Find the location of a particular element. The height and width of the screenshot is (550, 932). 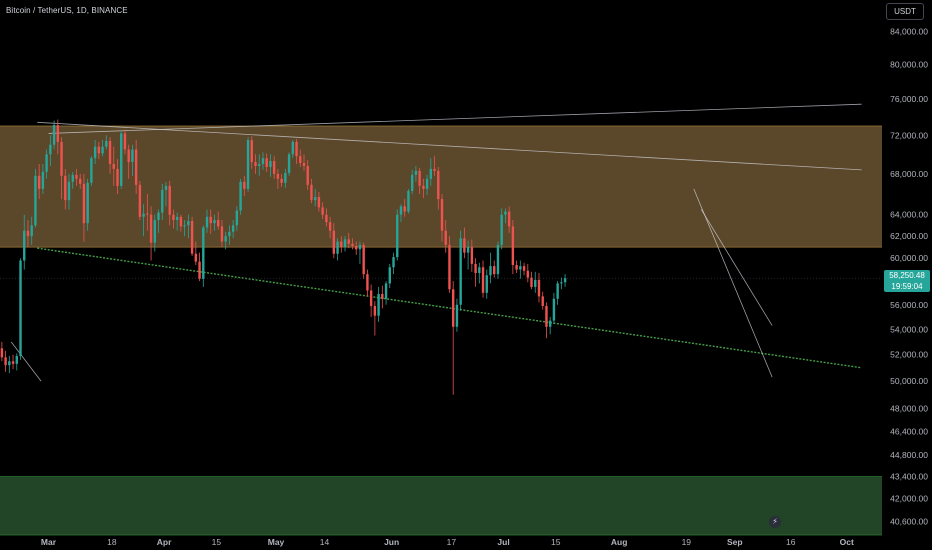

last-price-value: 58,250.48 is located at coordinates (907, 276).